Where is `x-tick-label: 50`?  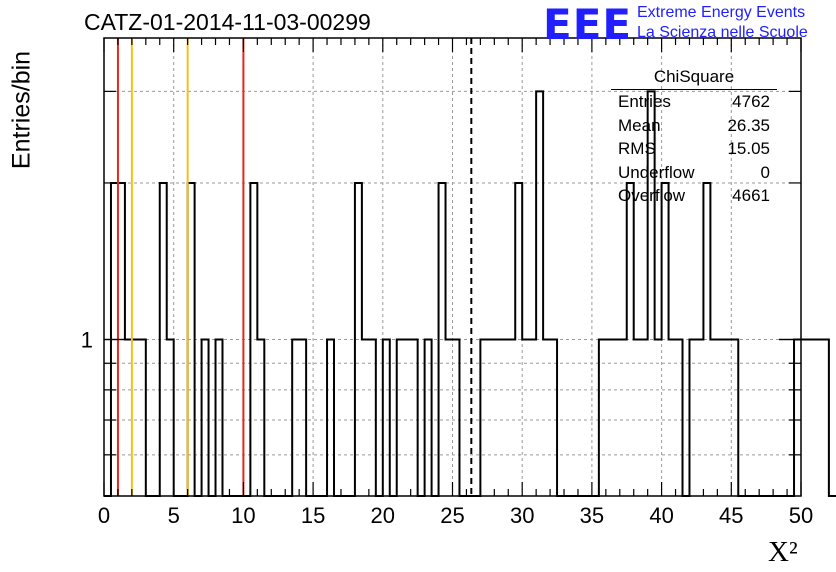 x-tick-label: 50 is located at coordinates (801, 515).